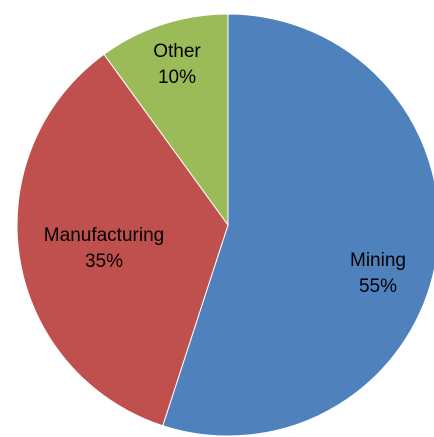  What do you see at coordinates (104, 261) in the screenshot?
I see `slice-value-manufacturing: 35%` at bounding box center [104, 261].